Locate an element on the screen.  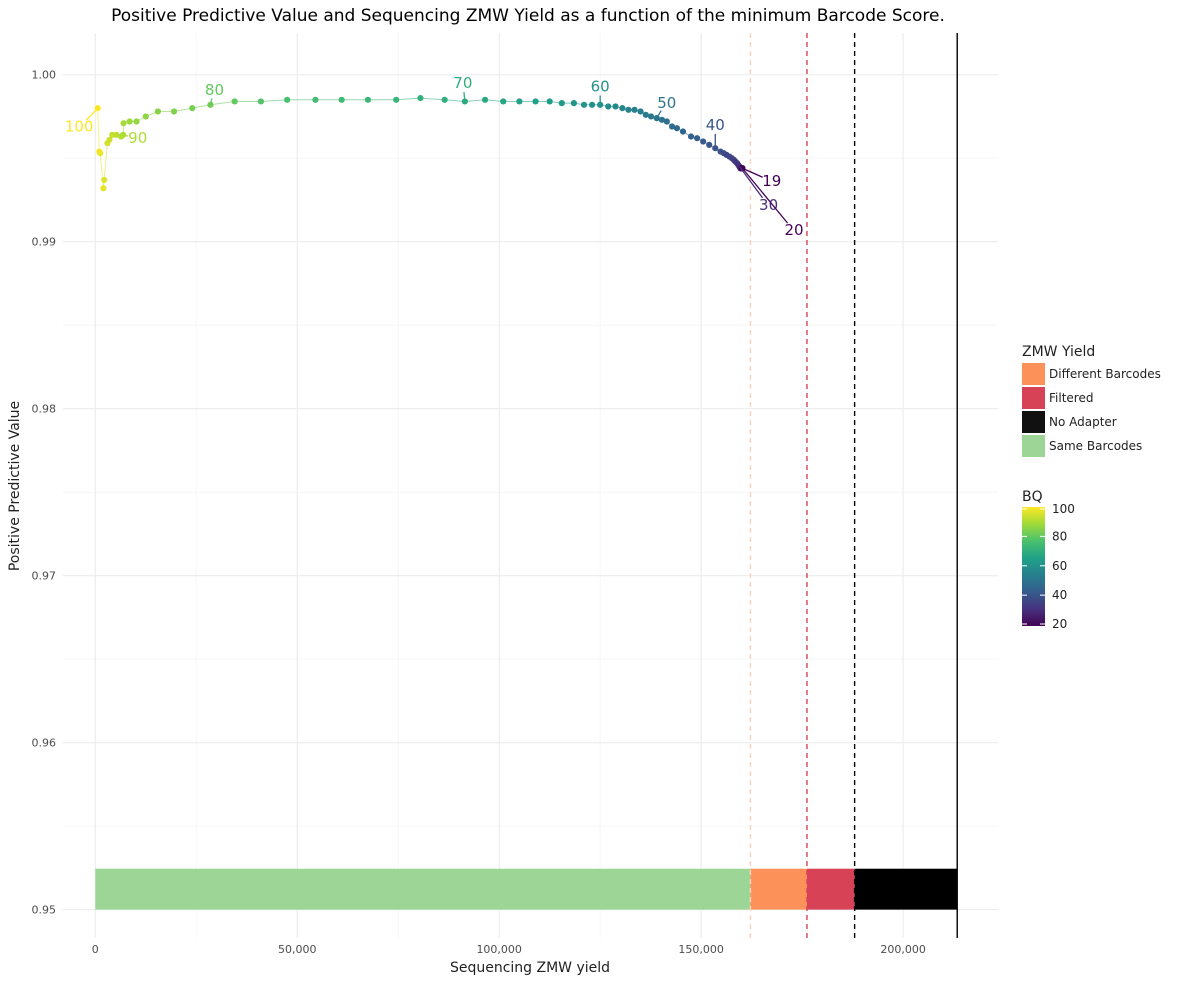
legend-bq-tick-label: 80 is located at coordinates (1059, 536).